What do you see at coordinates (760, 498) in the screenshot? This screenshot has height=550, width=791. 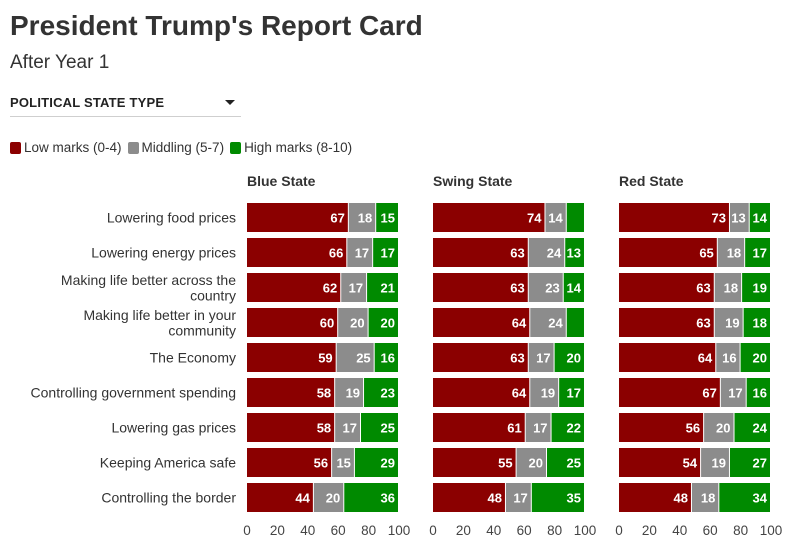 I see `bar-label-red-state-controlling-the-border-high: 34` at bounding box center [760, 498].